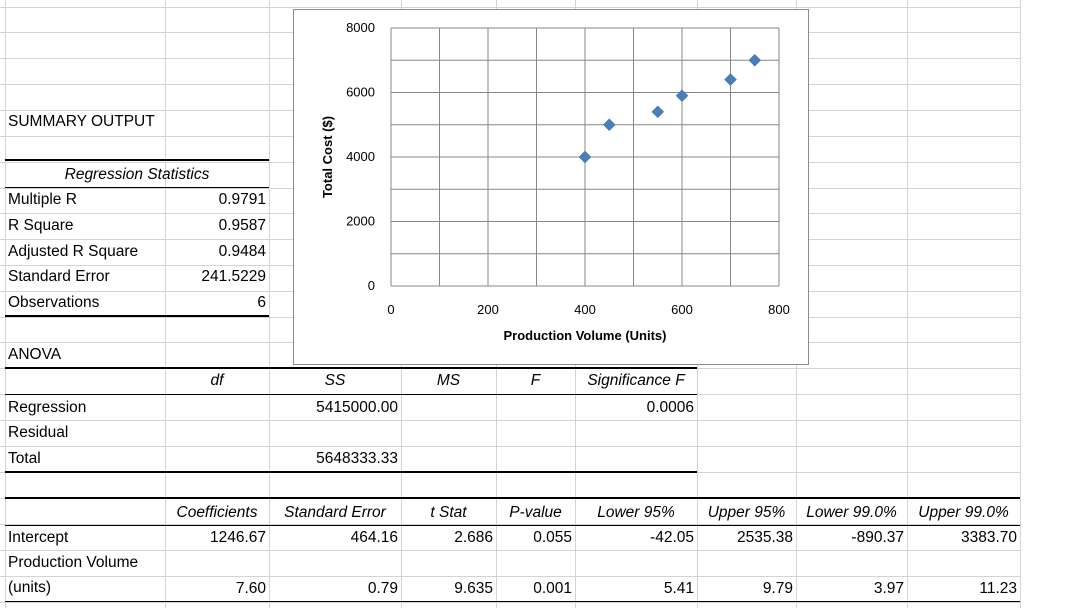 The width and height of the screenshot is (1089, 608). What do you see at coordinates (473, 537) in the screenshot?
I see `coef-value: 2.686` at bounding box center [473, 537].